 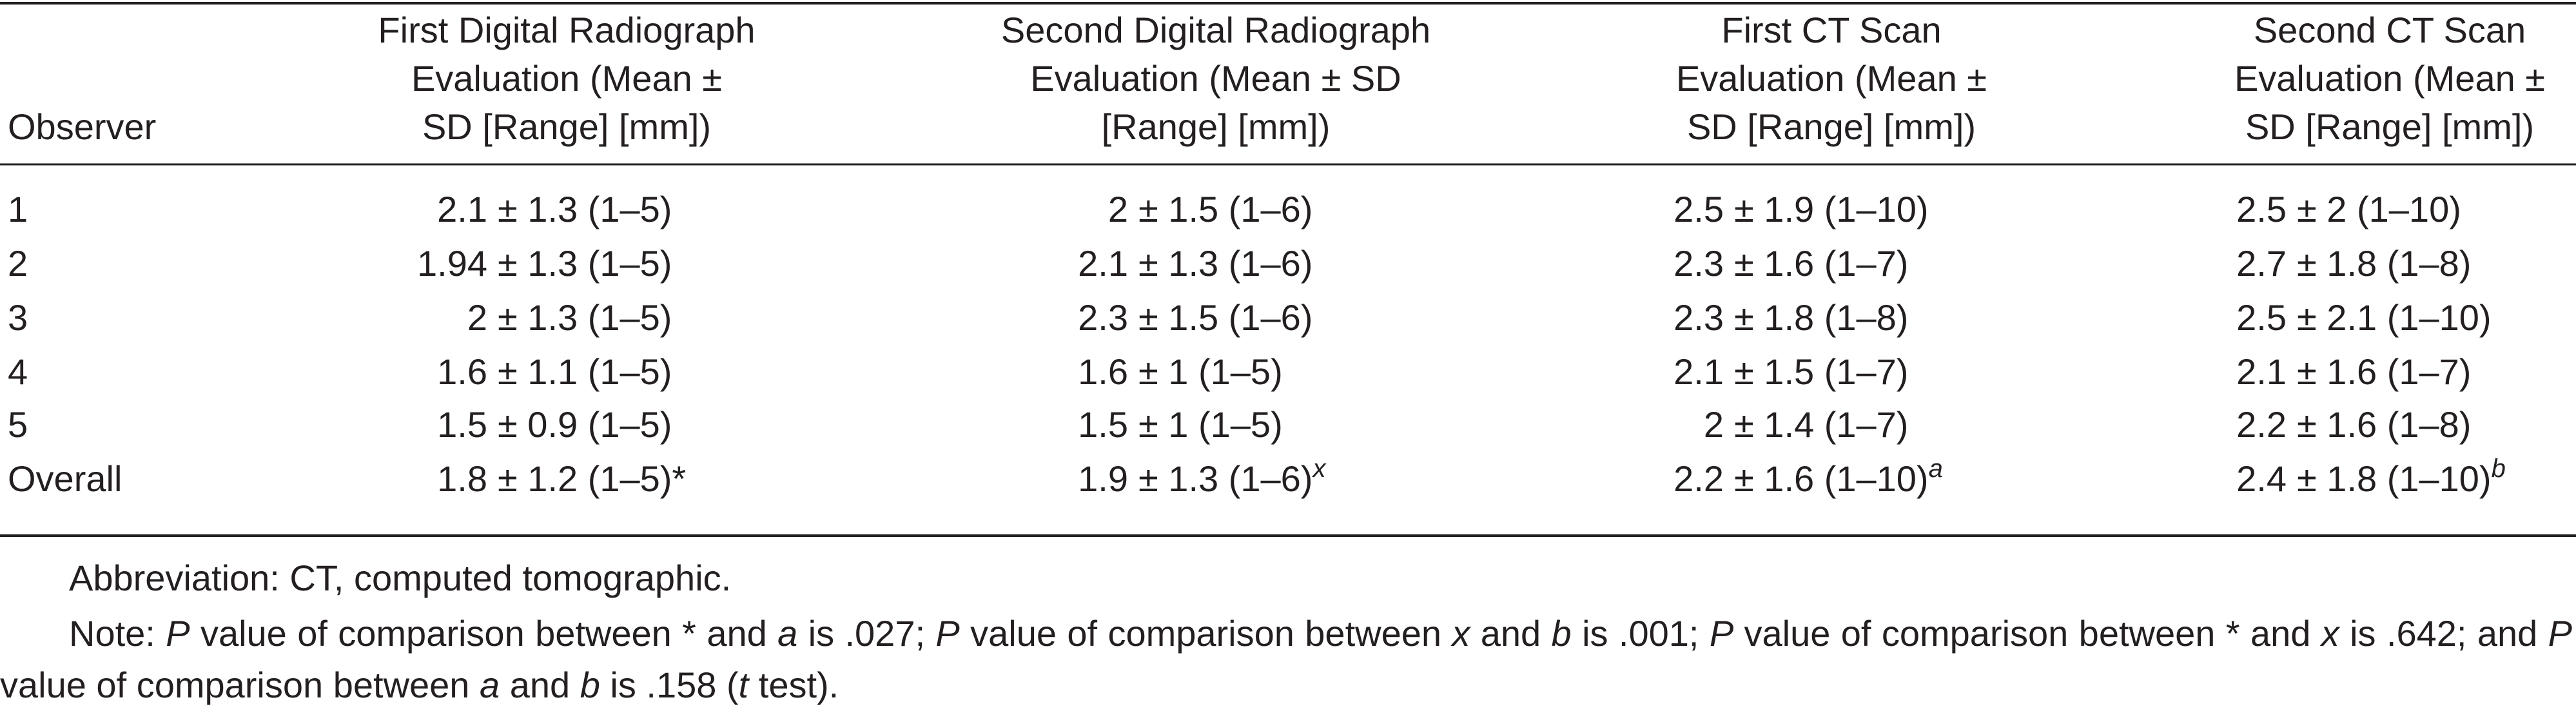 I want to click on cell-rest: ± 1.8 (1–10)b, so click(x=2401, y=476).